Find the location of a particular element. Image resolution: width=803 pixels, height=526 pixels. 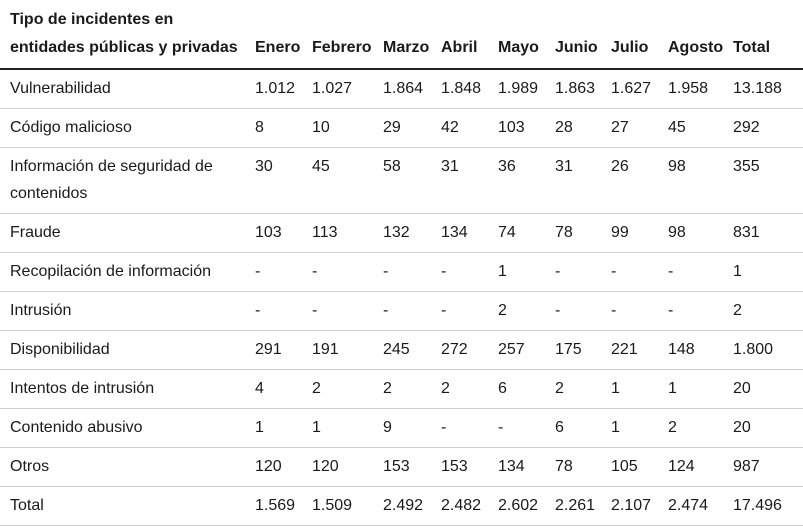

cell-incident-type: Intentos de intrusión is located at coordinates (122, 389).